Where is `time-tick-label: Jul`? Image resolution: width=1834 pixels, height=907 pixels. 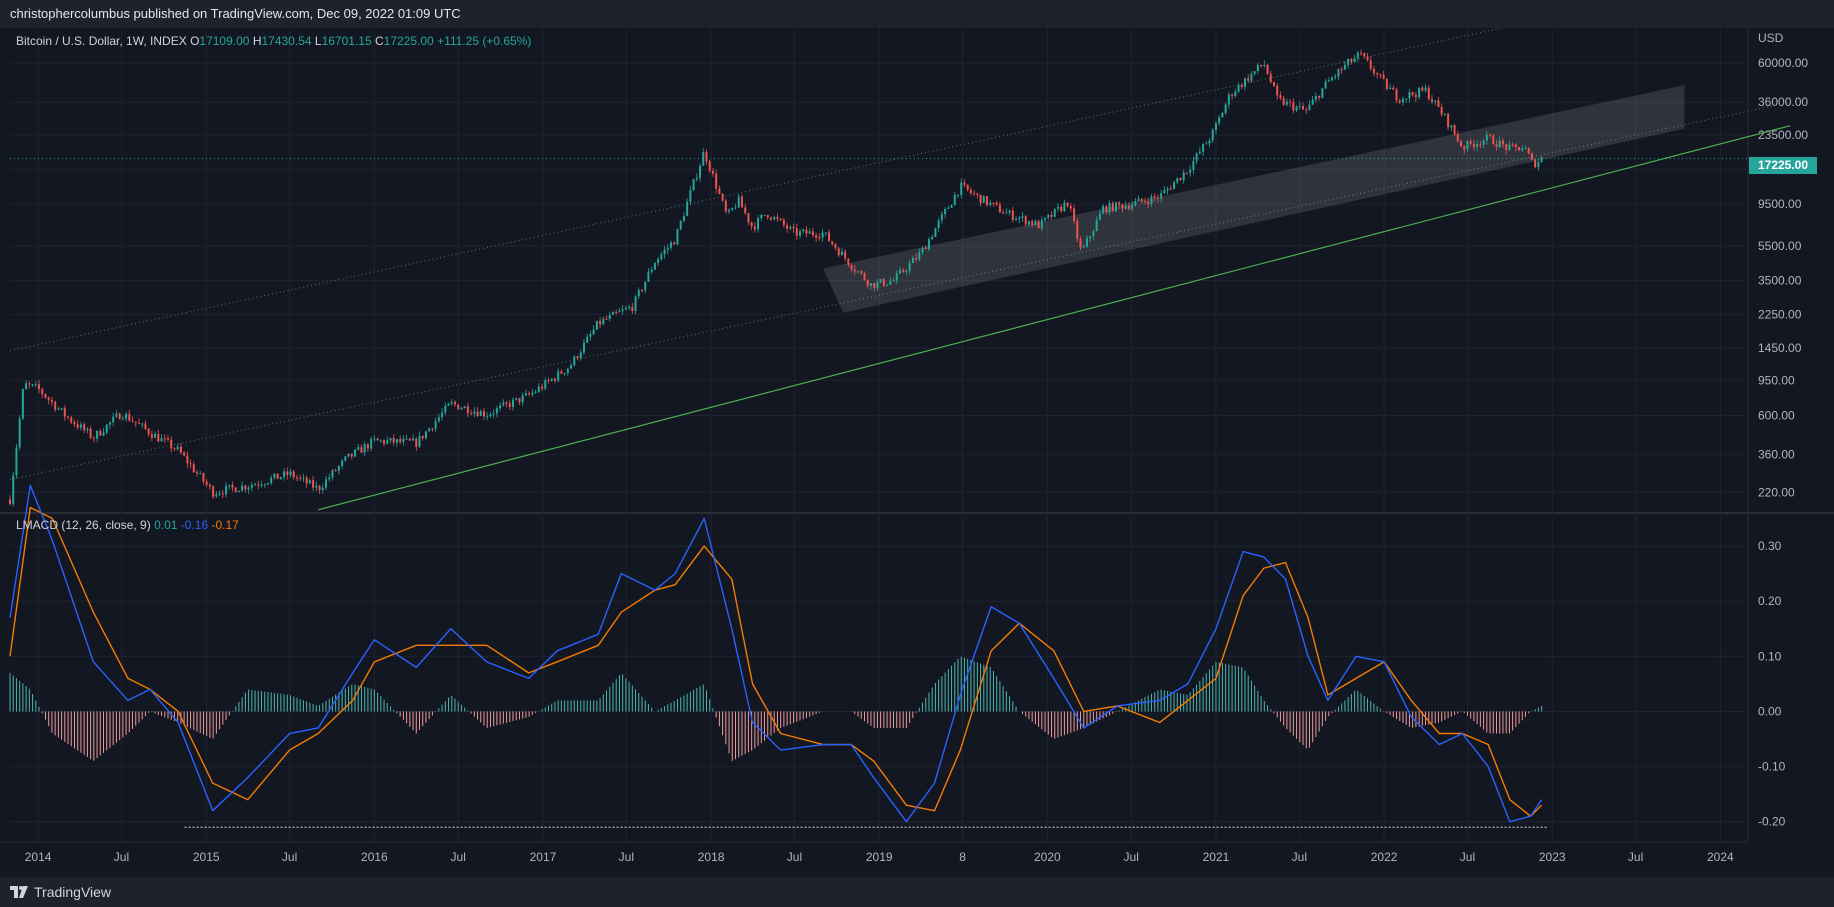 time-tick-label: Jul is located at coordinates (1467, 857).